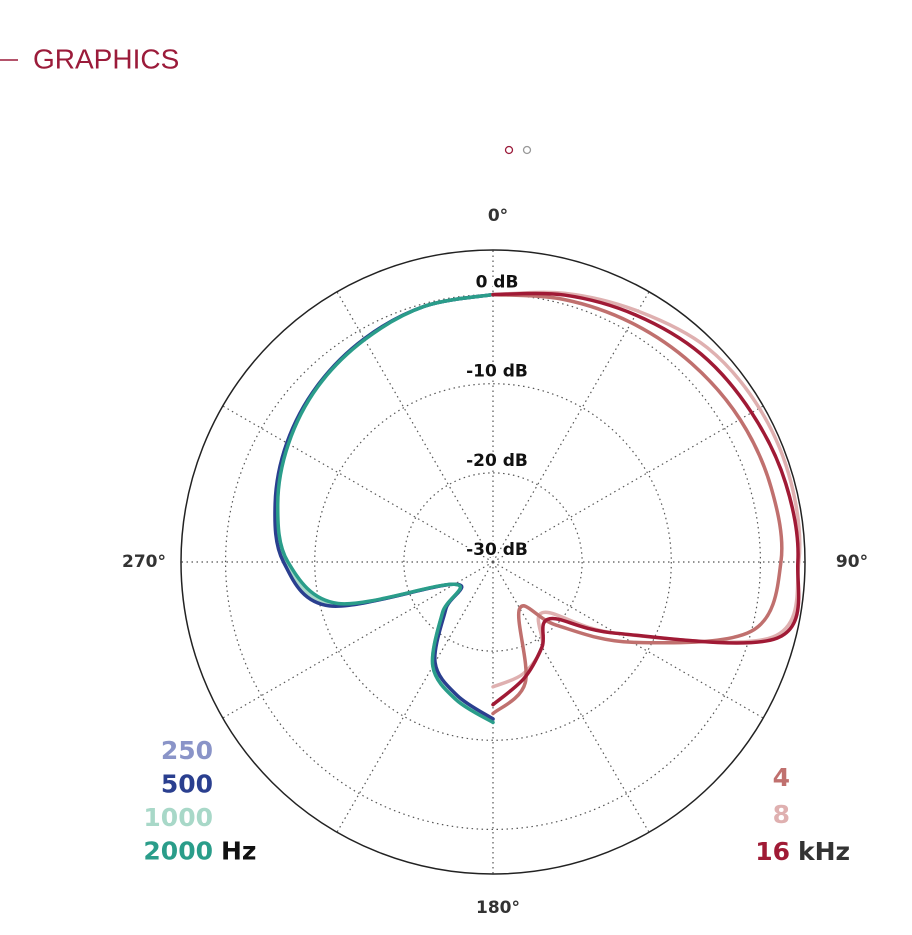 The image size is (912, 935). What do you see at coordinates (497, 550) in the screenshot?
I see `radial-tick-label: -30 dB` at bounding box center [497, 550].